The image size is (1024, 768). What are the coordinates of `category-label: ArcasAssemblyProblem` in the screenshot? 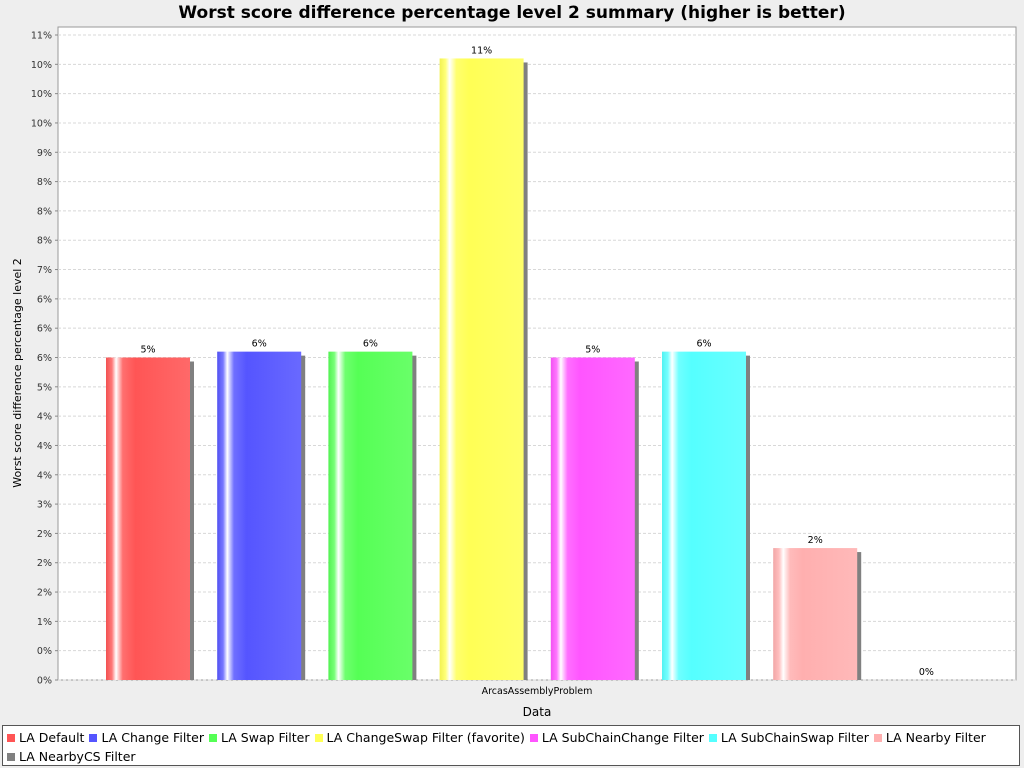 It's located at (537, 691).